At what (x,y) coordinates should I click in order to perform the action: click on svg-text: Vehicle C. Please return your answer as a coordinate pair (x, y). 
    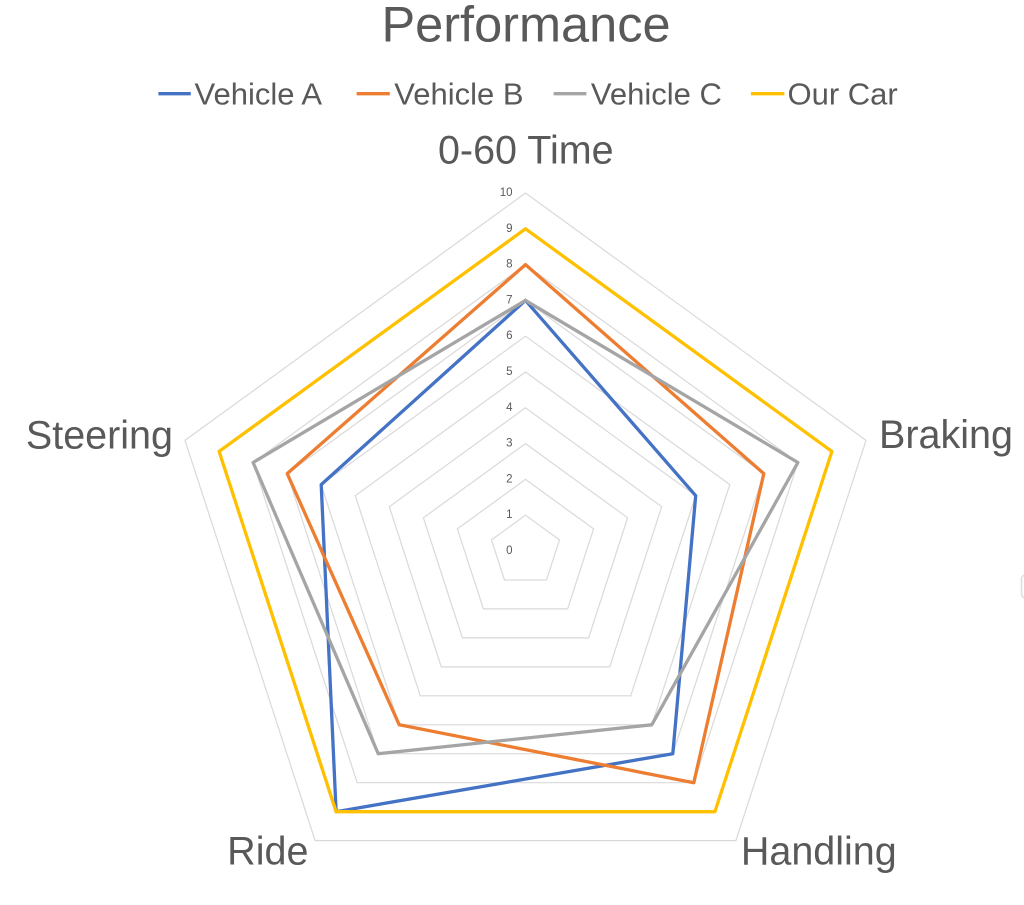
    Looking at the image, I should click on (656, 93).